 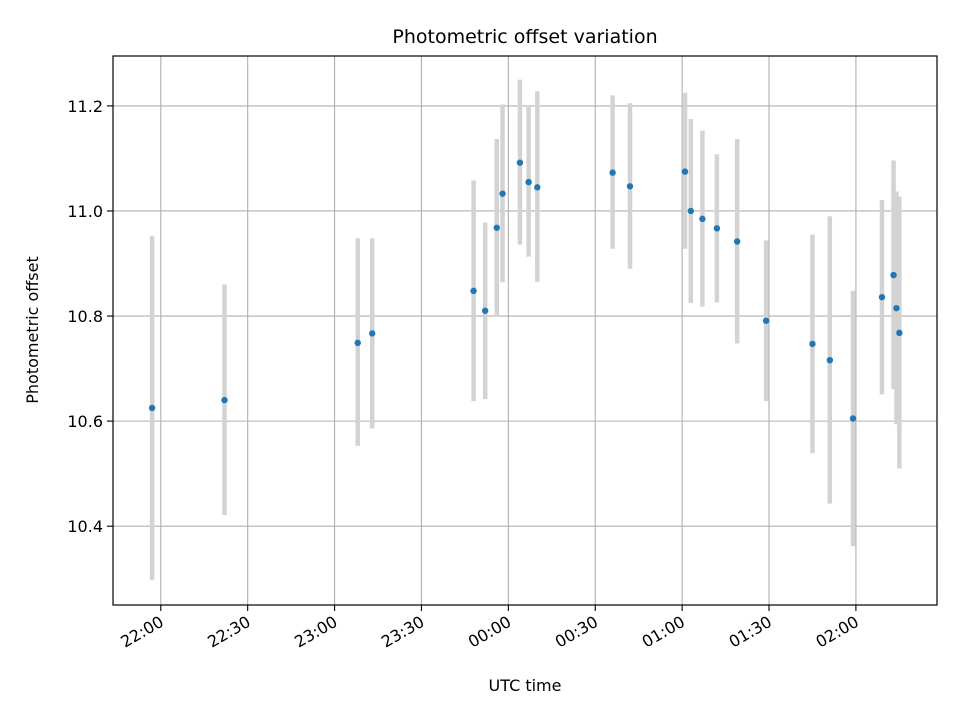 I want to click on x-axis-label: UTC time, so click(x=525, y=685).